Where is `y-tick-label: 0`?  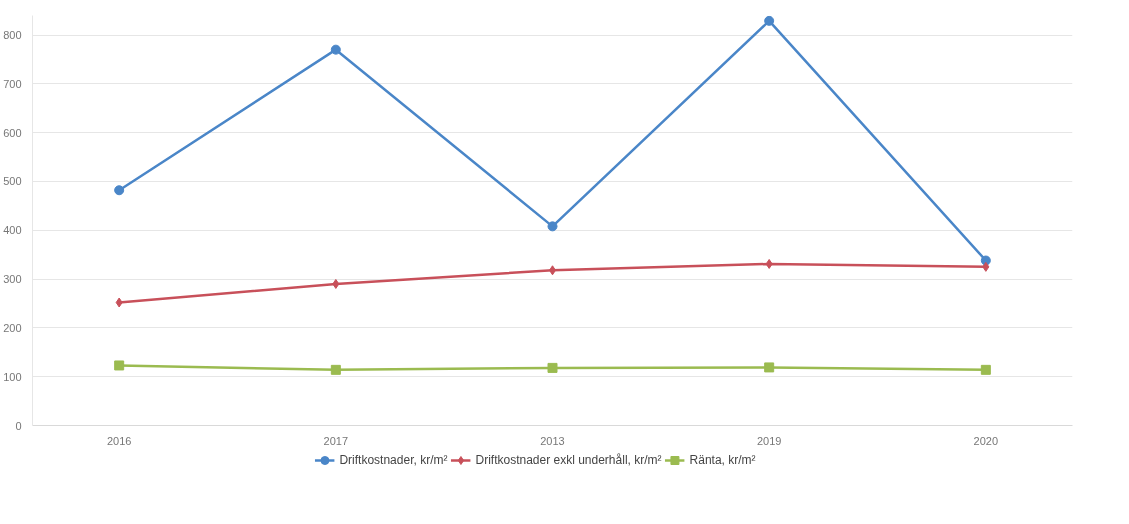
y-tick-label: 0 is located at coordinates (18, 425).